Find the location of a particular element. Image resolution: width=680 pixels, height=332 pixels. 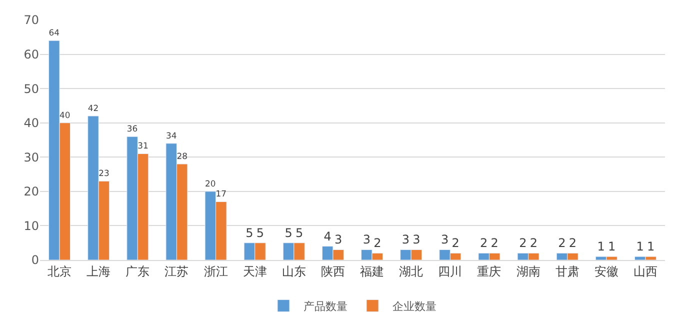

x-tick-label: 江苏 is located at coordinates (176, 271).